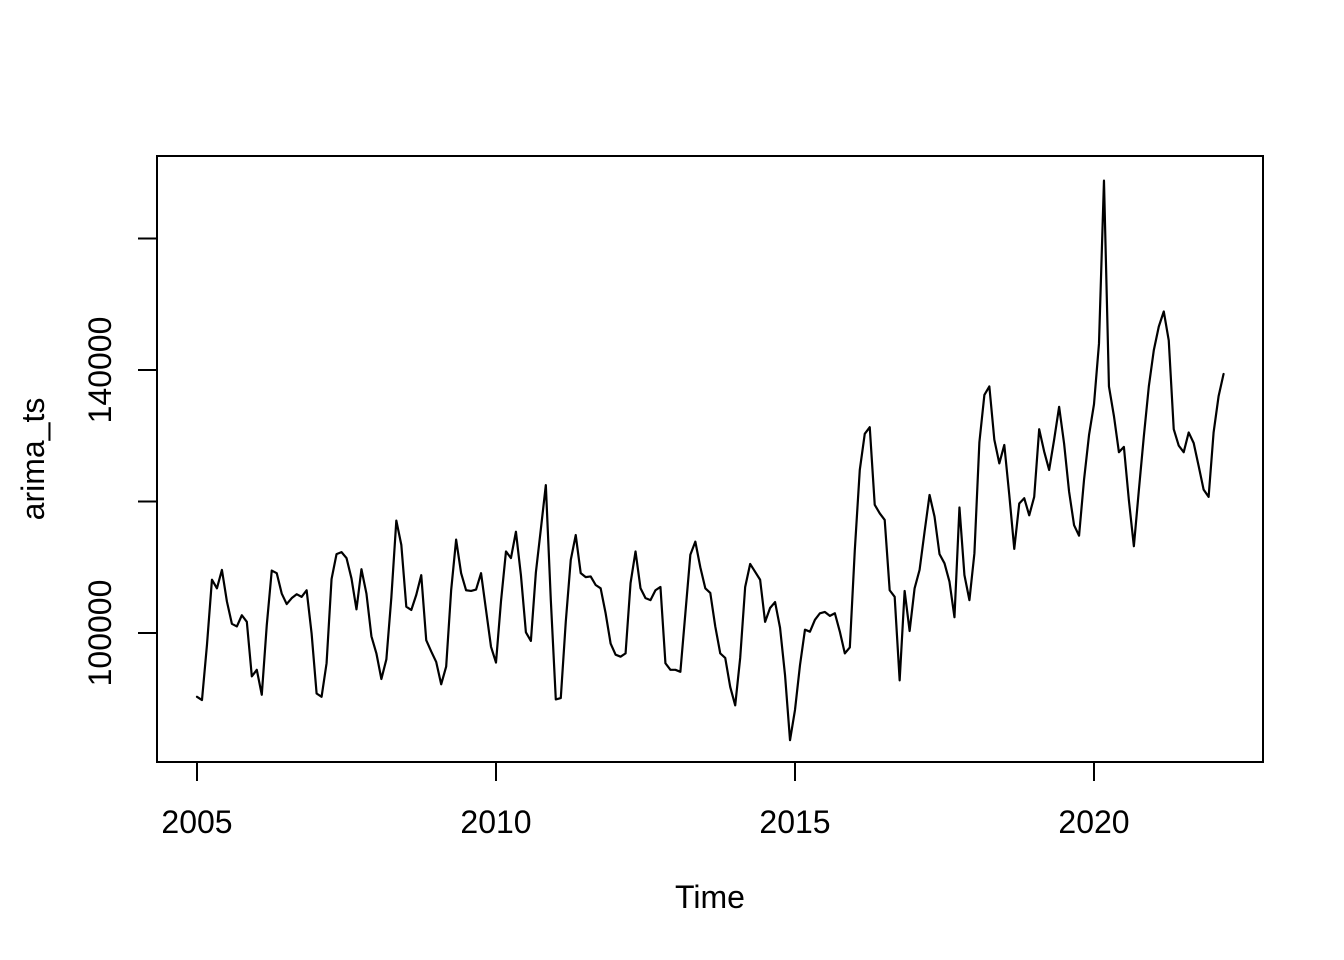 The height and width of the screenshot is (960, 1344). Describe the element at coordinates (119, 462) in the screenshot. I see `y-axis: 100000 140000` at that location.